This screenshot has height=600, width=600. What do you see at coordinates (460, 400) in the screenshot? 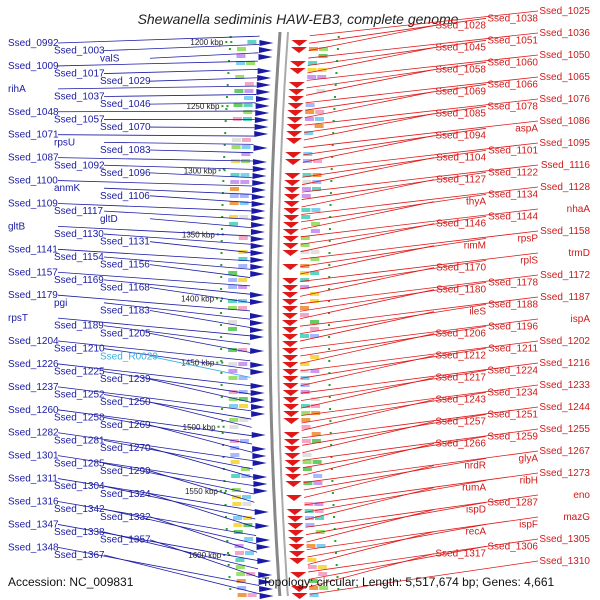
I see `gene-label: Ssed_1243` at bounding box center [460, 400].